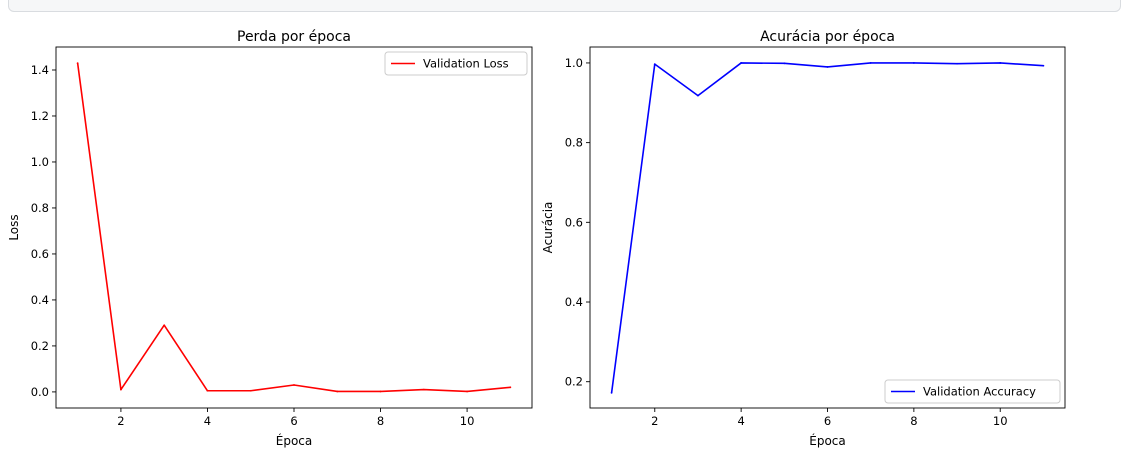  Describe the element at coordinates (40, 116) in the screenshot. I see `y-tick-label: 1.2` at that location.